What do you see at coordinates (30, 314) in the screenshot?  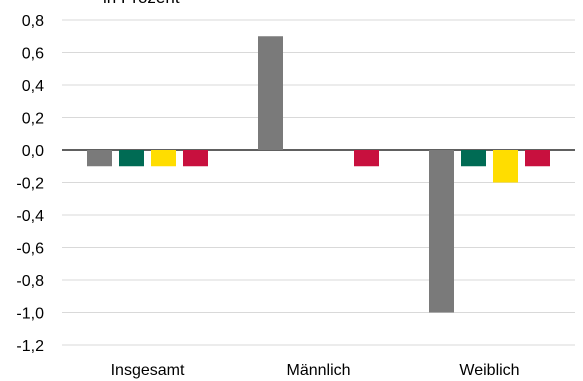 I see `y-tick-label: -1,0` at bounding box center [30, 314].